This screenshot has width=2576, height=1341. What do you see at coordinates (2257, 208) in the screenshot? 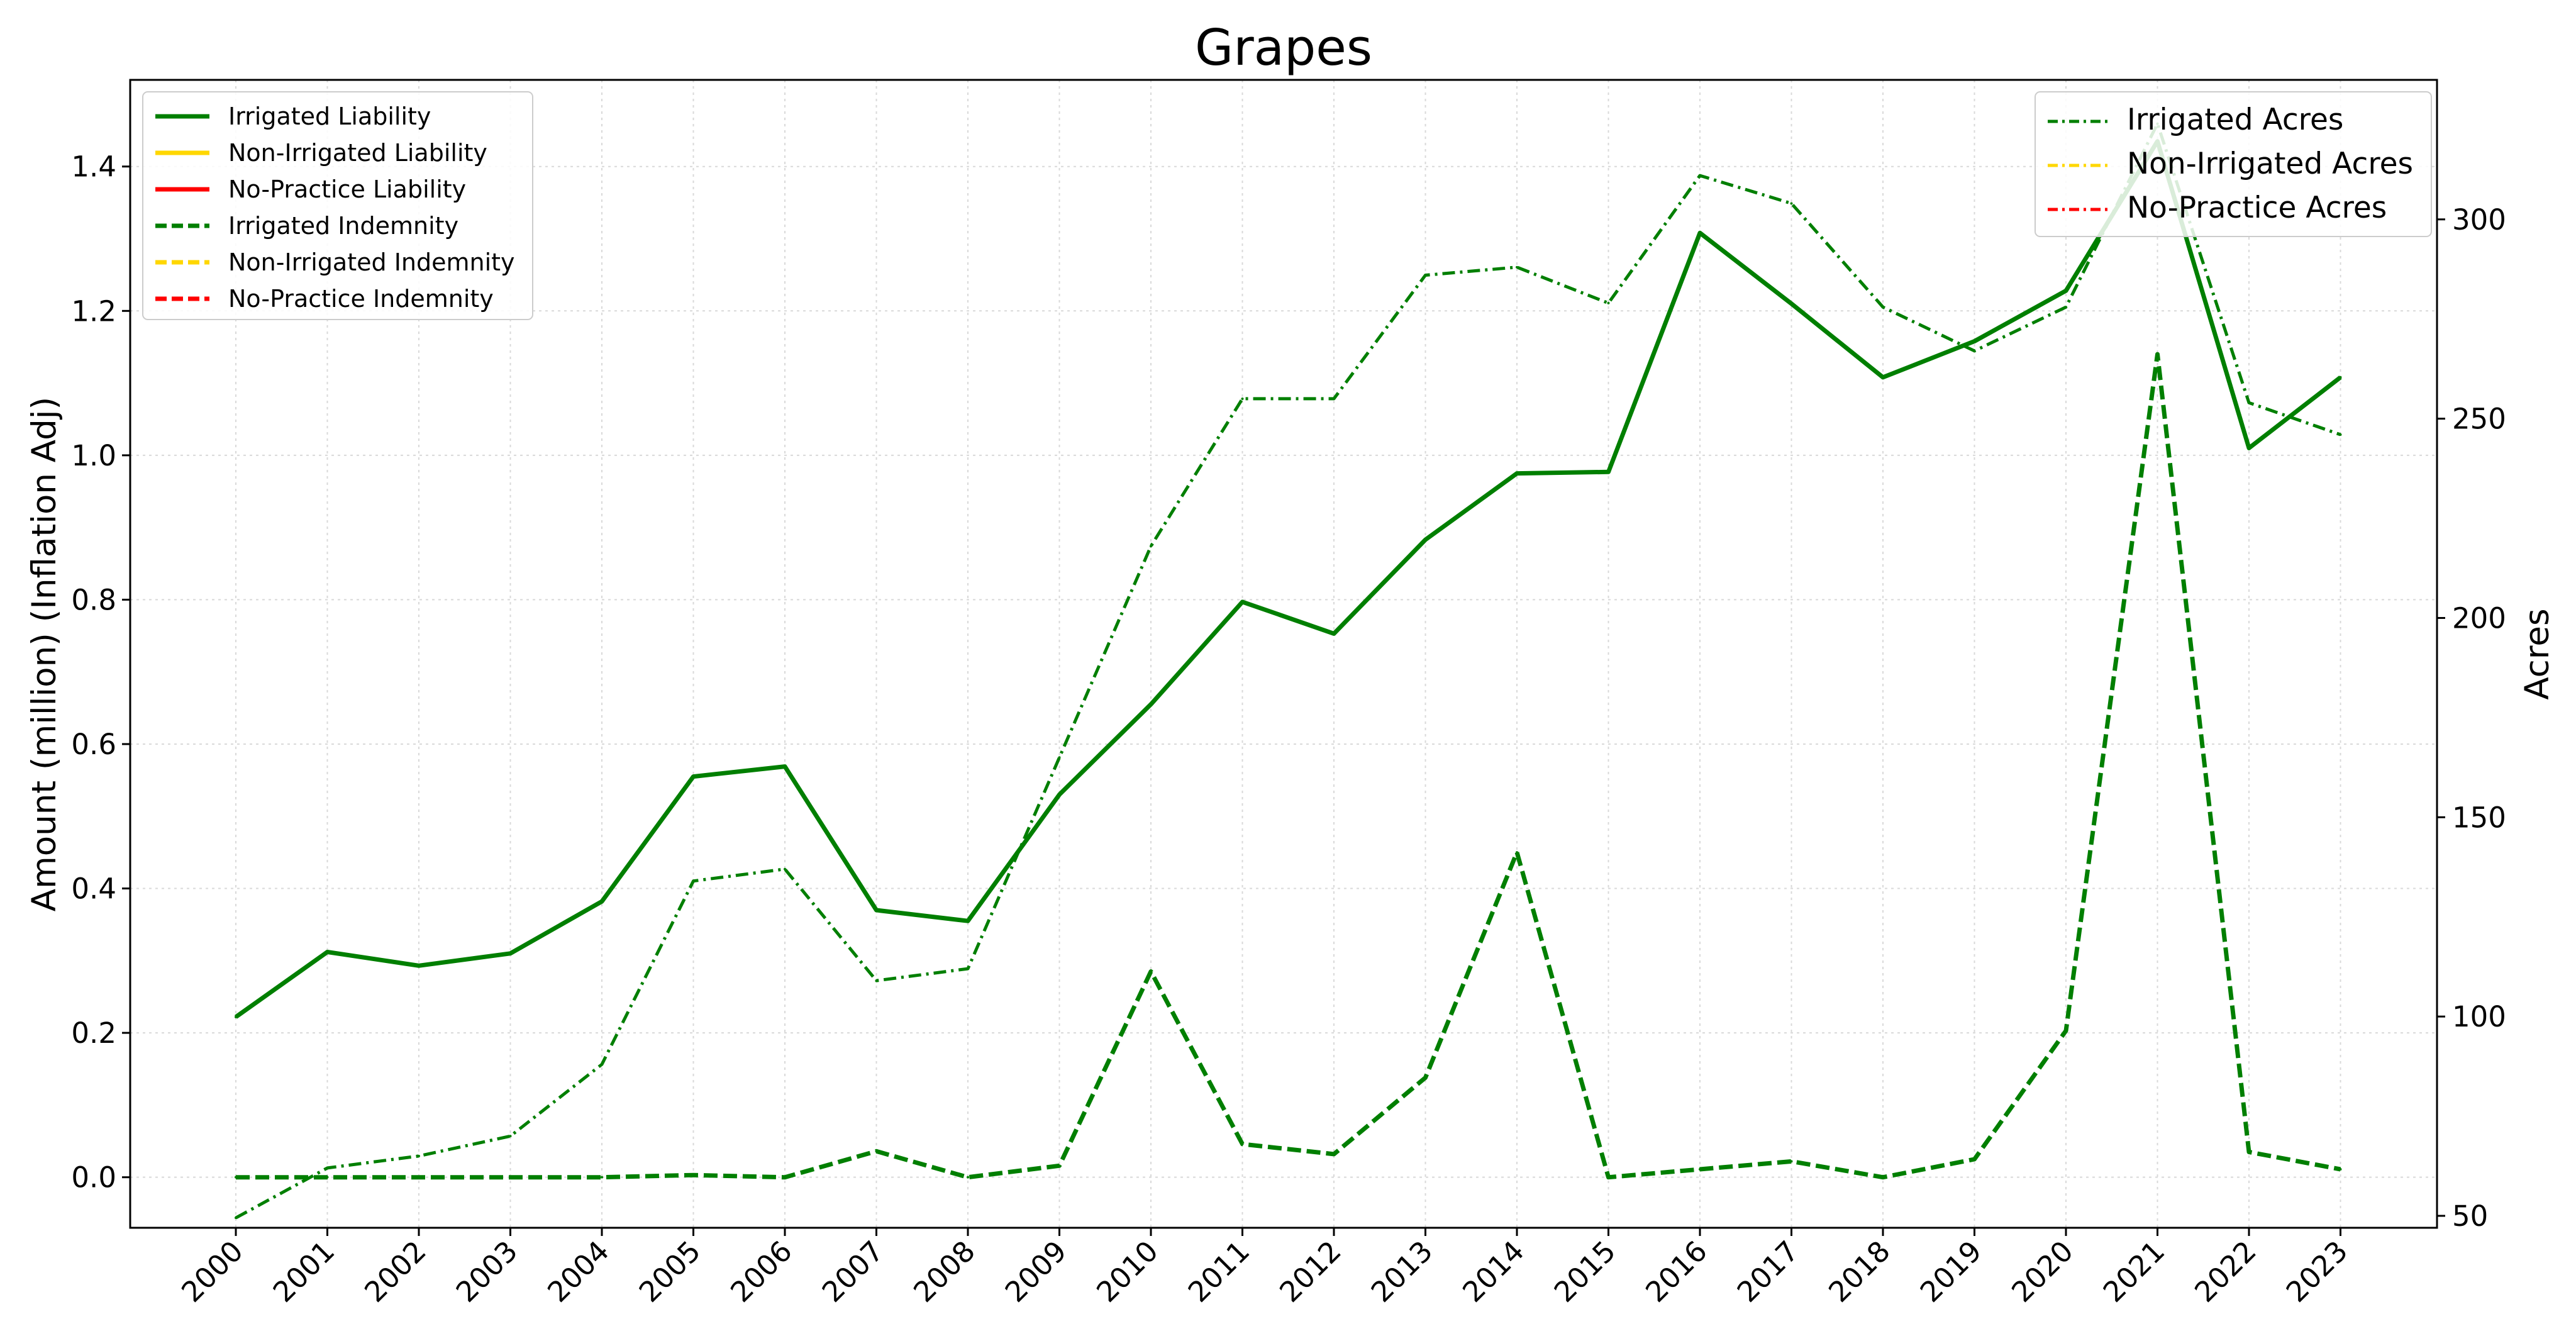
I see `legend-label: No-Practice Acres` at bounding box center [2257, 208].